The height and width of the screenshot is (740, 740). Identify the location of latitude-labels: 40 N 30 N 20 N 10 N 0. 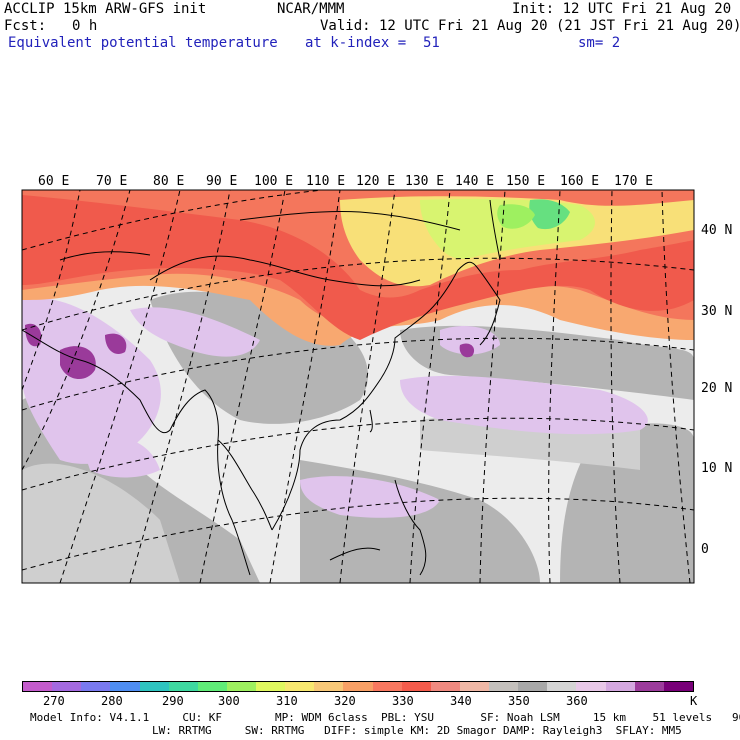
(716, 390).